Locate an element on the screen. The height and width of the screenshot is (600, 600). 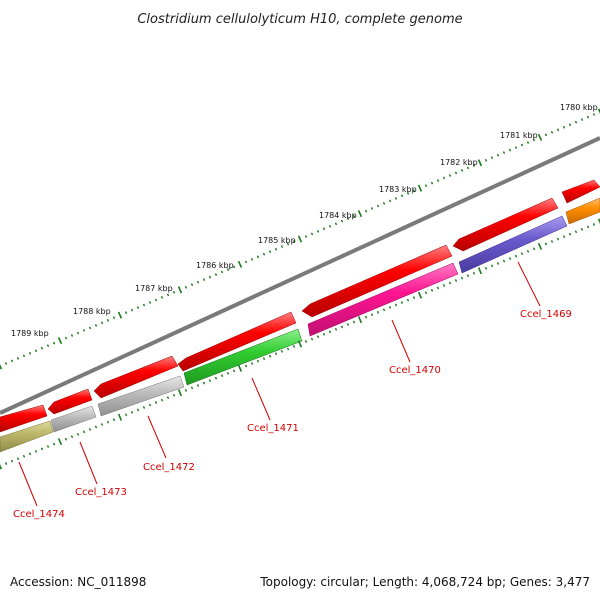
gene-label-ccel-1470: Ccel_1470 is located at coordinates (415, 370).